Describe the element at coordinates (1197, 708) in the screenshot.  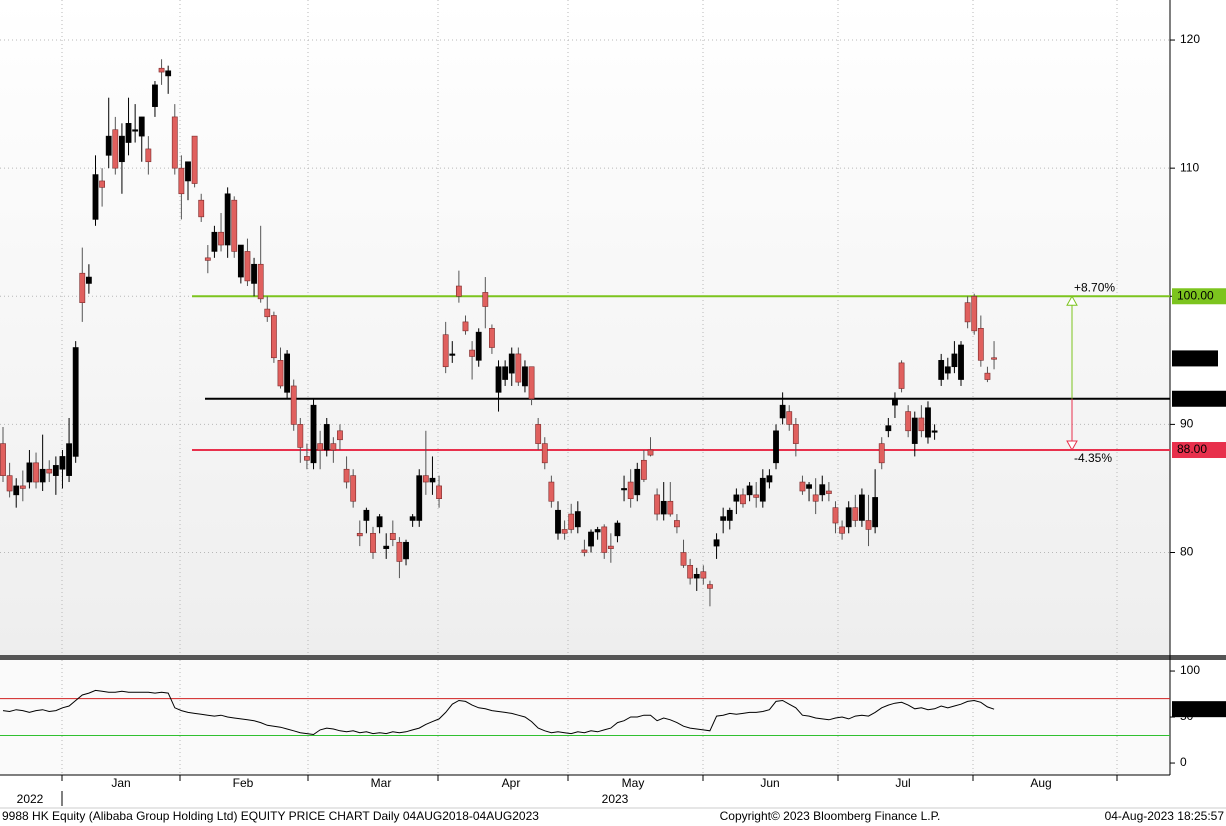
I see `rsi-last-label: 58.5565` at that location.